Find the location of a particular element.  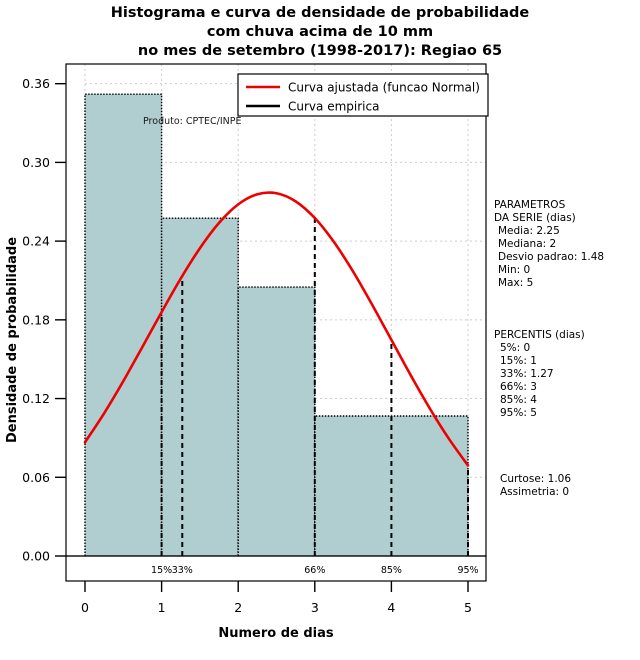

percentile-axis-label: 85% is located at coordinates (391, 570).